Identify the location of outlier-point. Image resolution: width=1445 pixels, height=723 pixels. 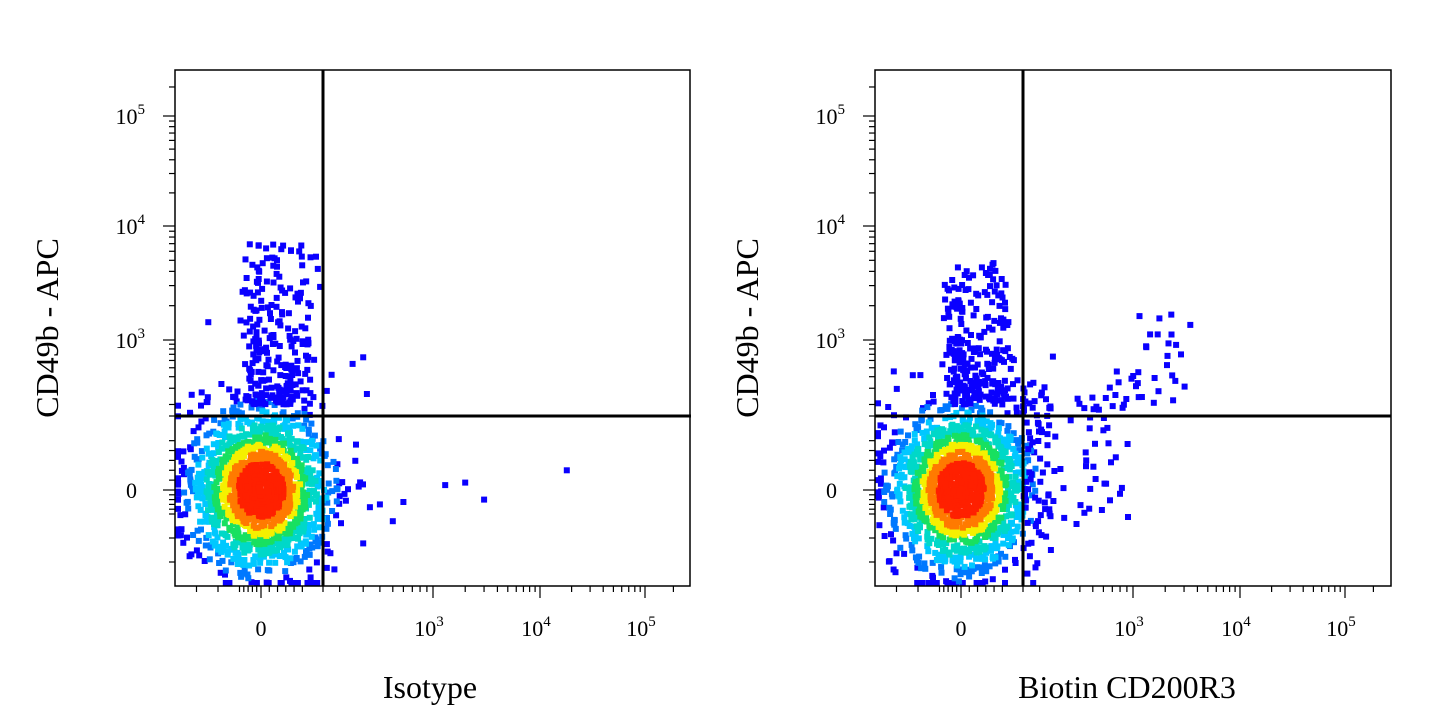
(403, 502).